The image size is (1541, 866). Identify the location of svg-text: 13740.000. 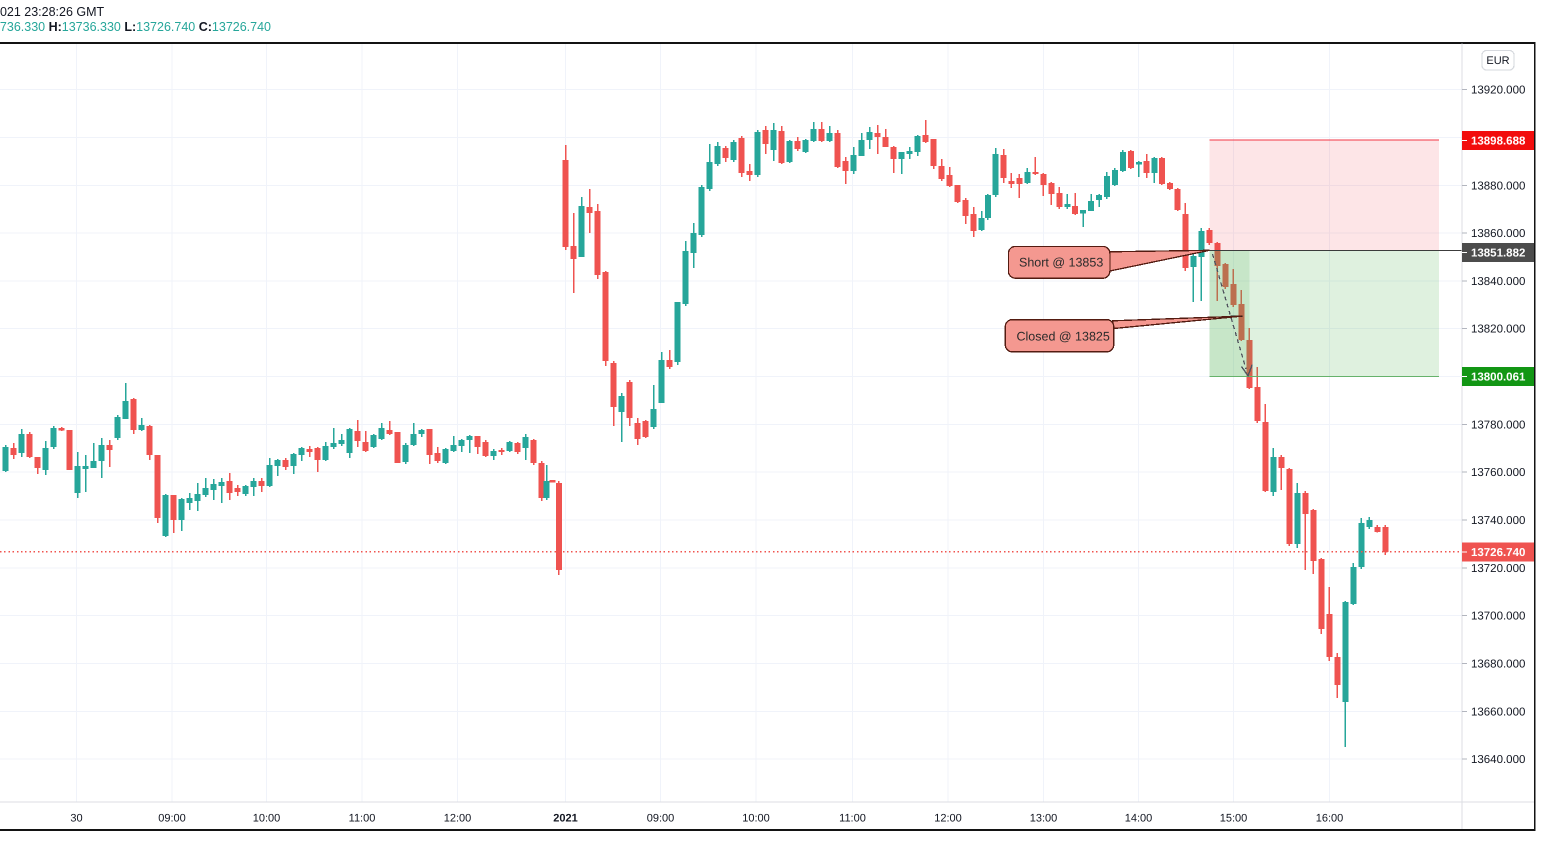
(1498, 521).